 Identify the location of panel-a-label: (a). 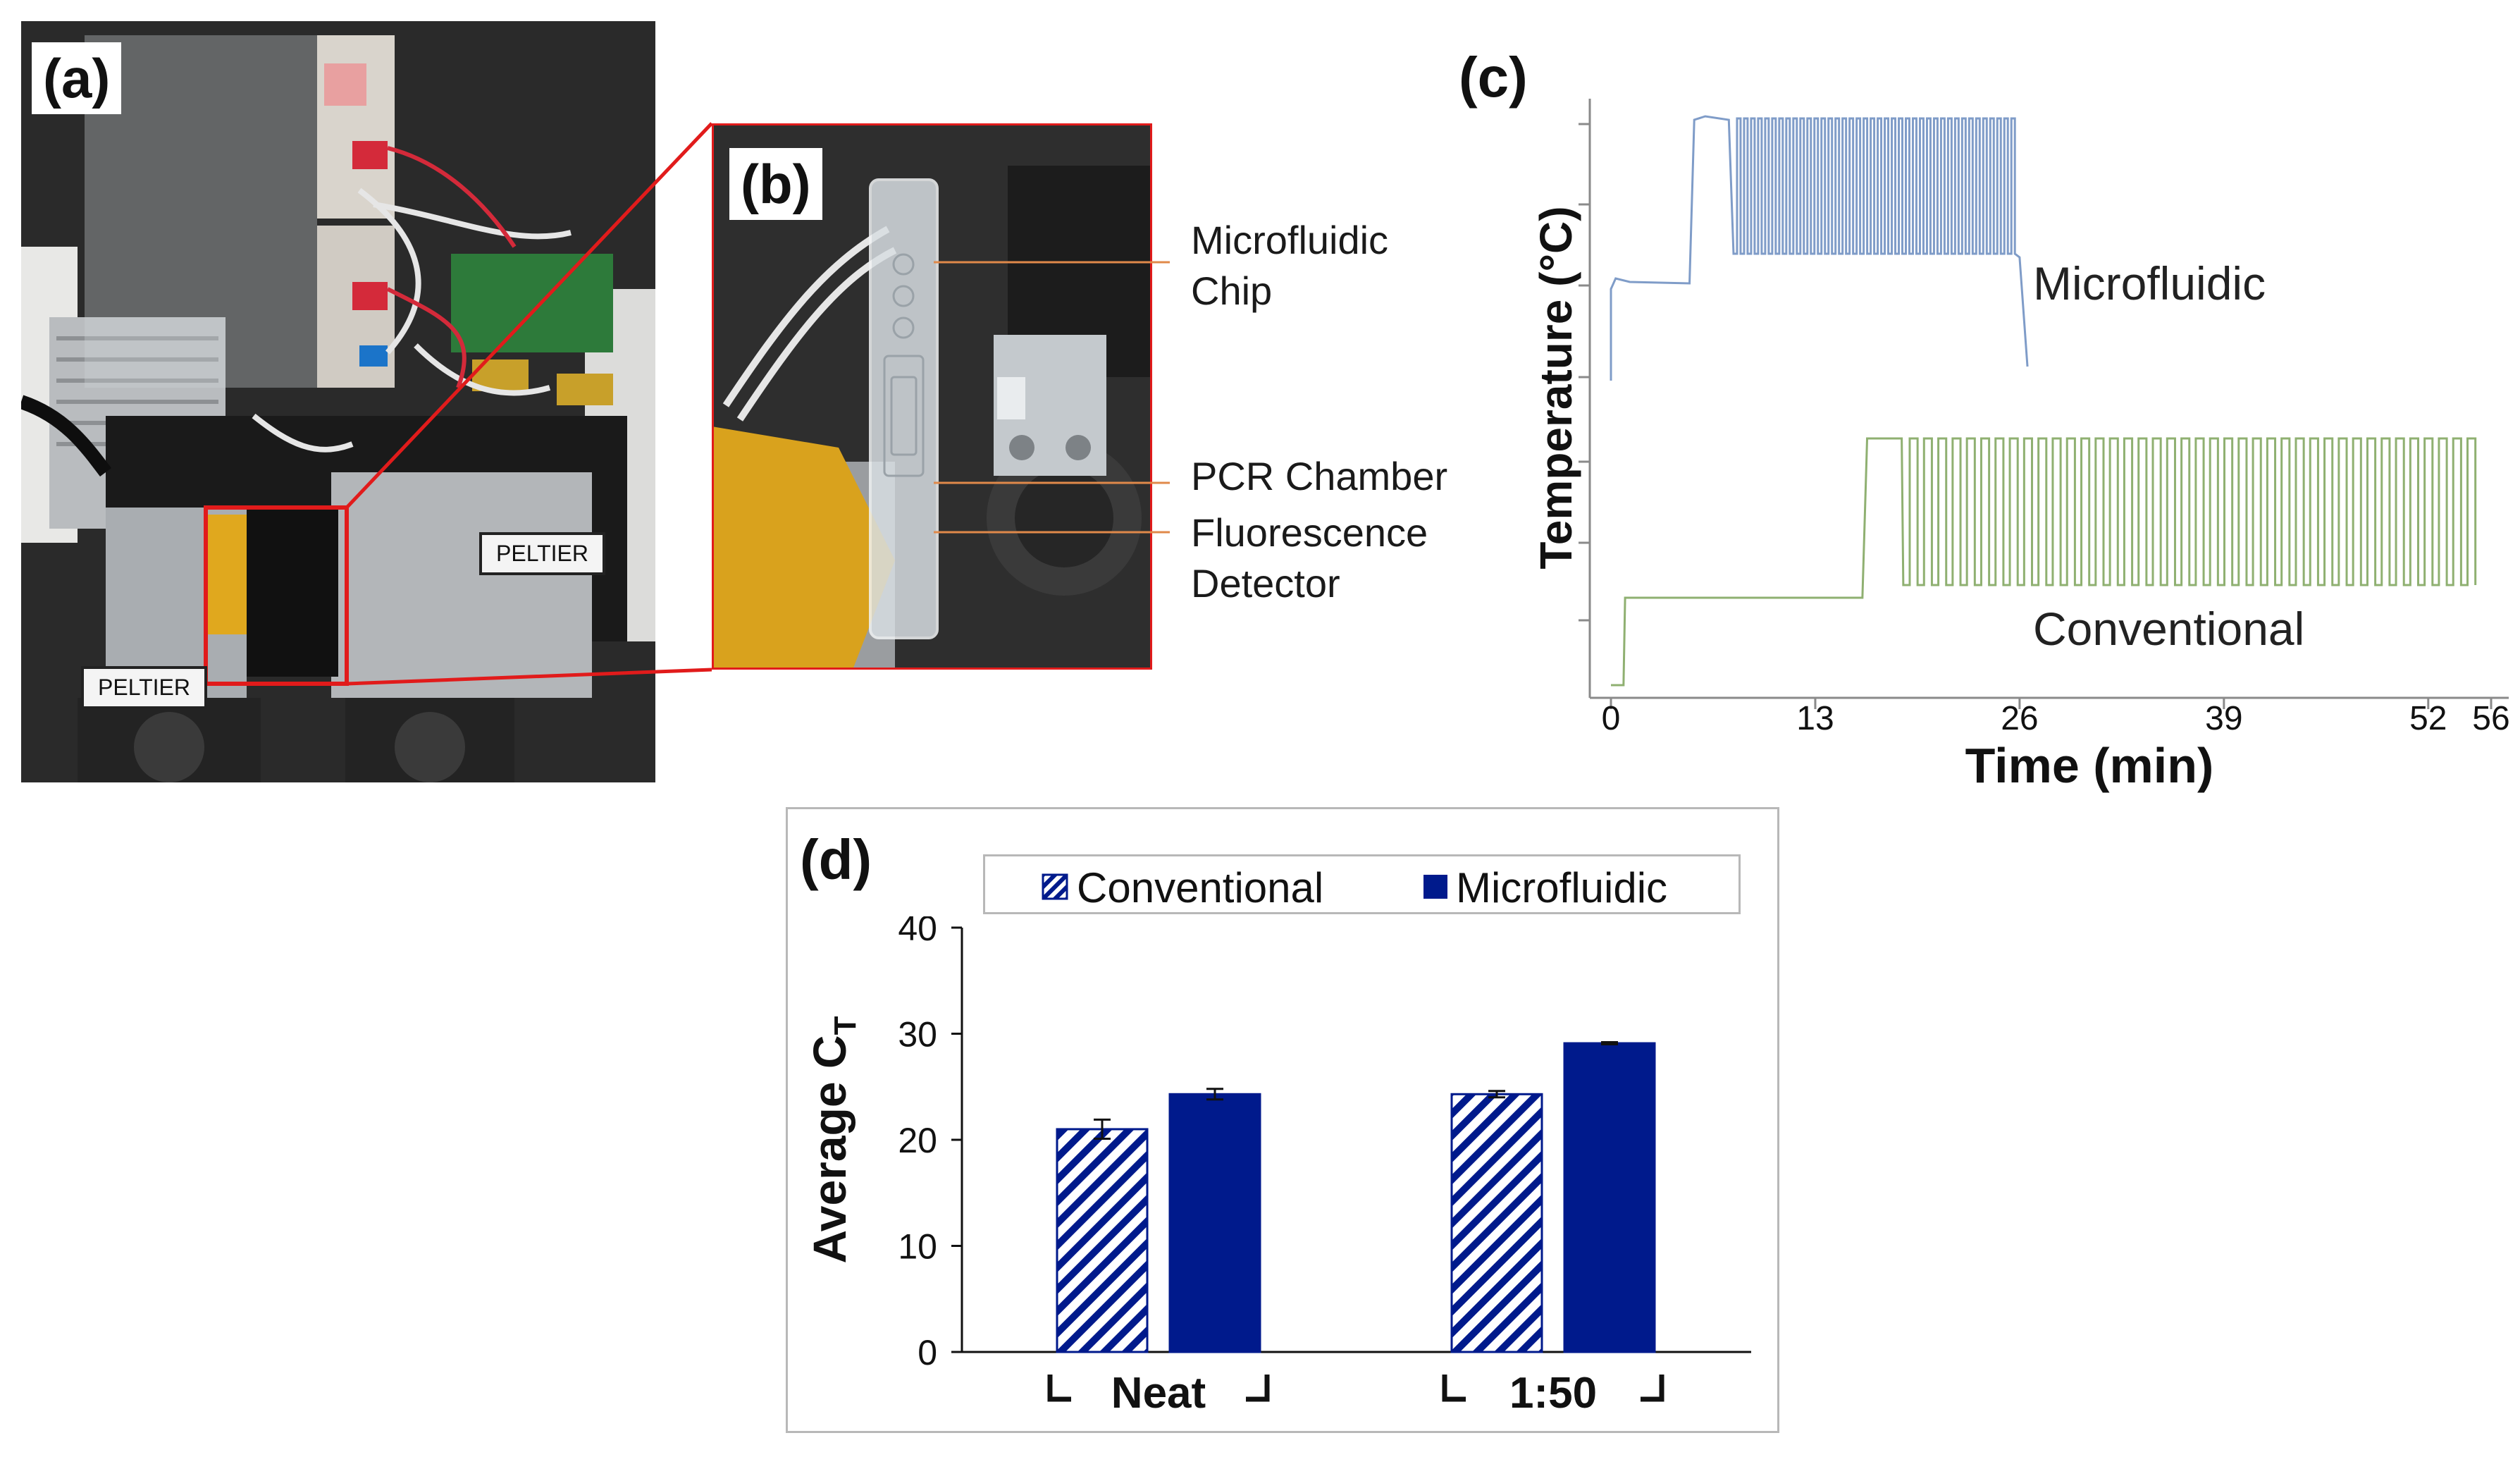
(77, 78).